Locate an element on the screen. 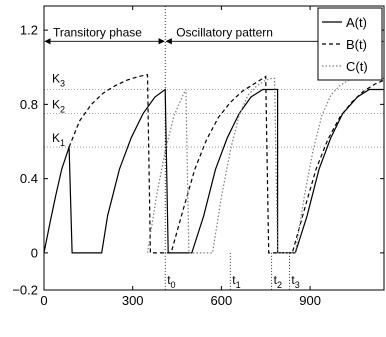 The image size is (386, 337). K1: K1 is located at coordinates (58, 139).